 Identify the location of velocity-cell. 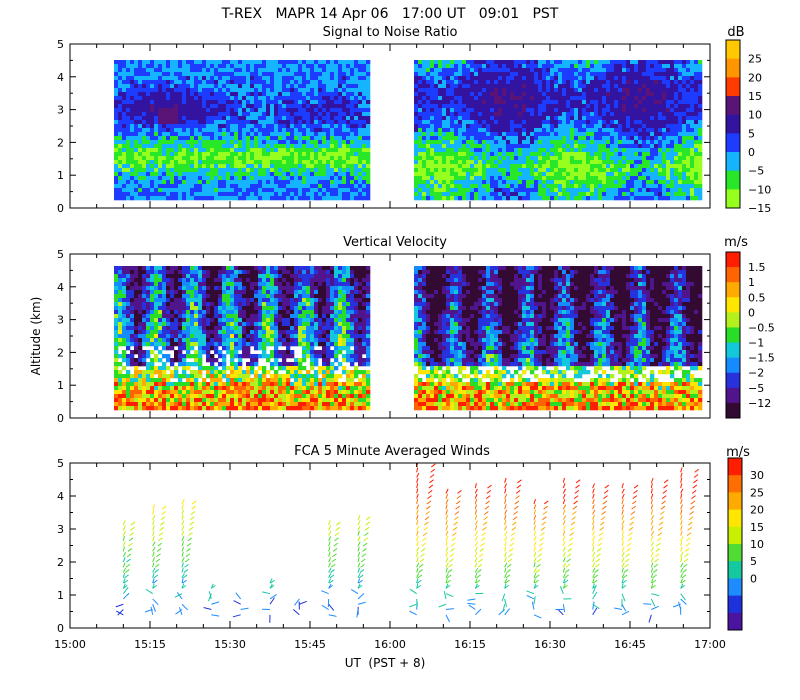
(120, 336).